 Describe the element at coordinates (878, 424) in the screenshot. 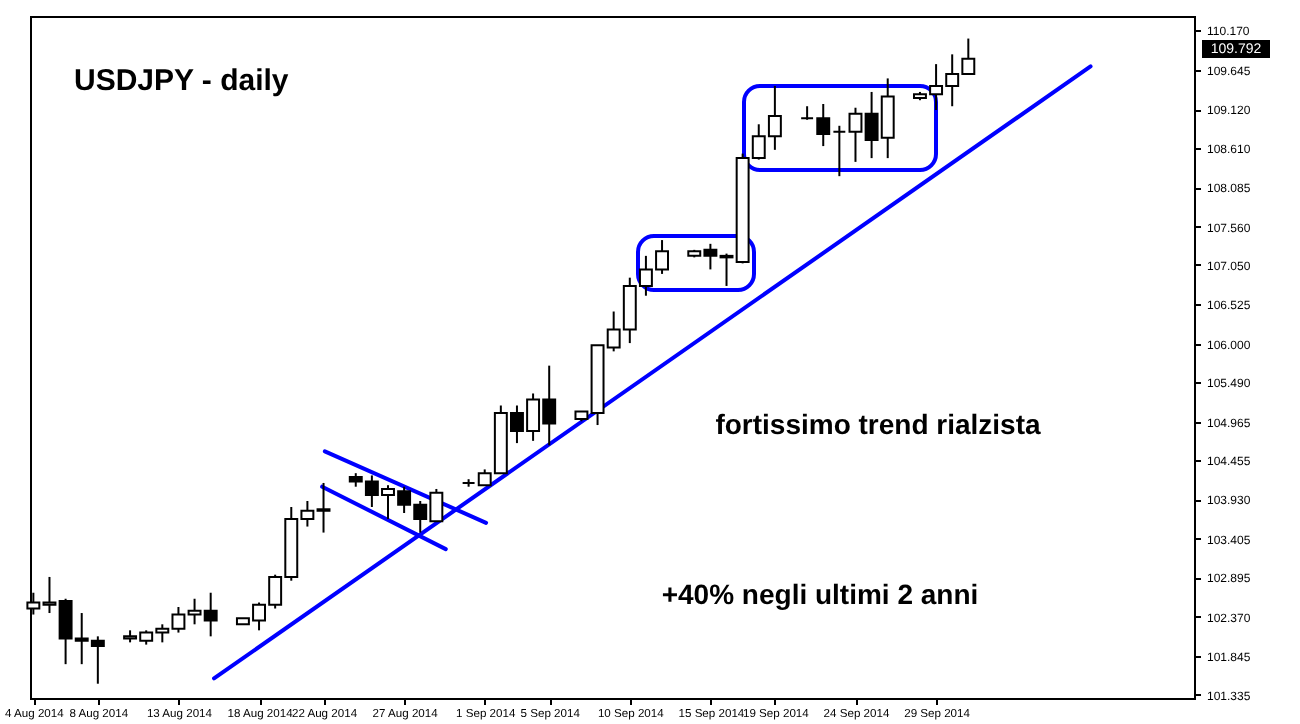

I see `annotation: fortissimo trend rialzista` at that location.